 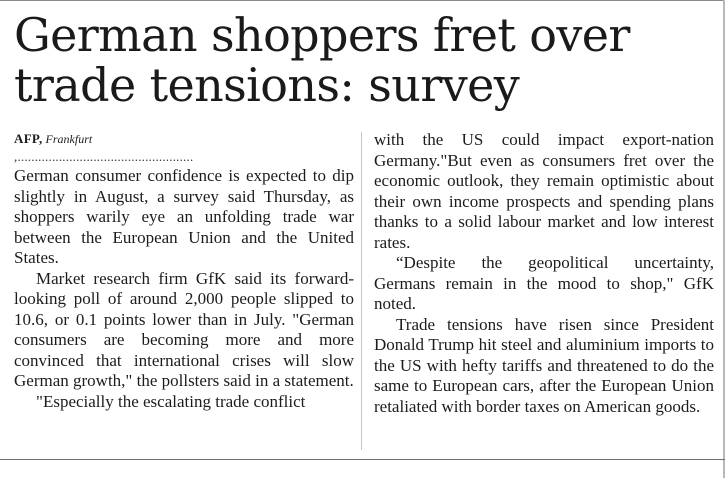 I want to click on byline: AFP, Frankfurt, so click(x=184, y=139).